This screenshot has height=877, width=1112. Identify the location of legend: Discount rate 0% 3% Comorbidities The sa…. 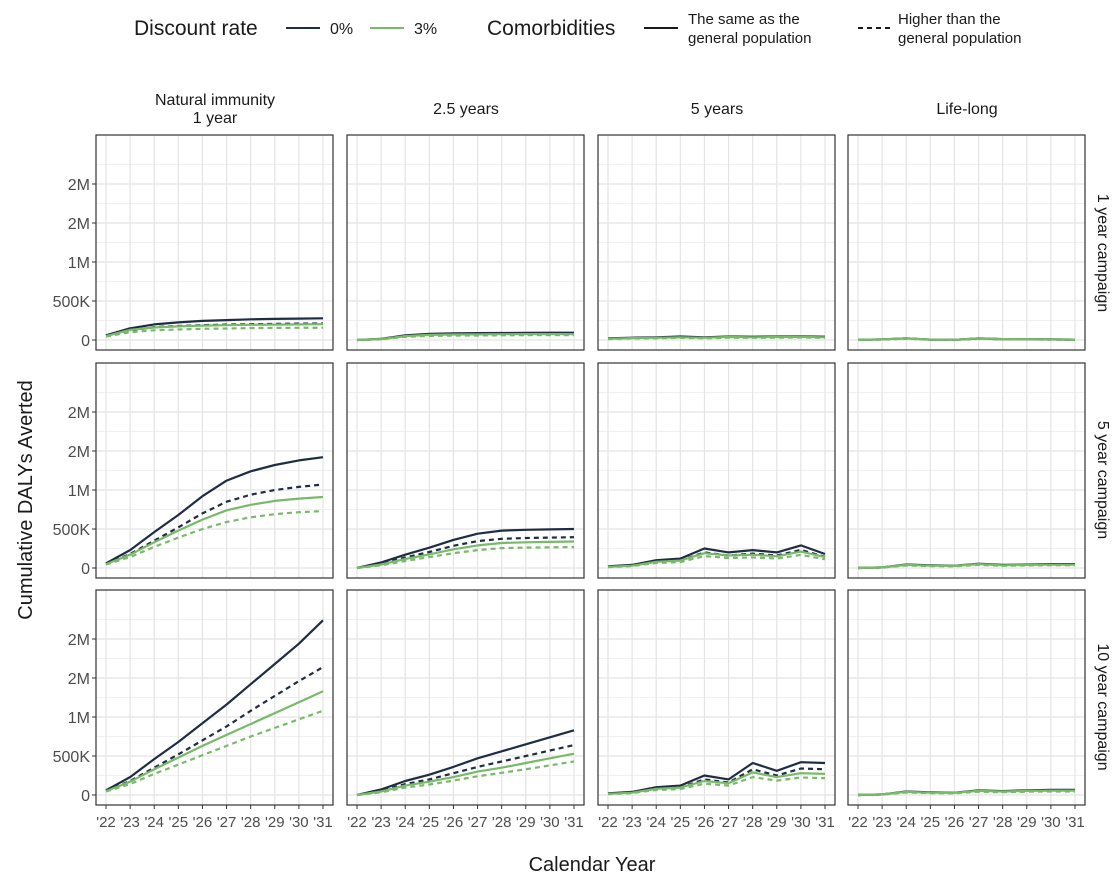
(577, 29).